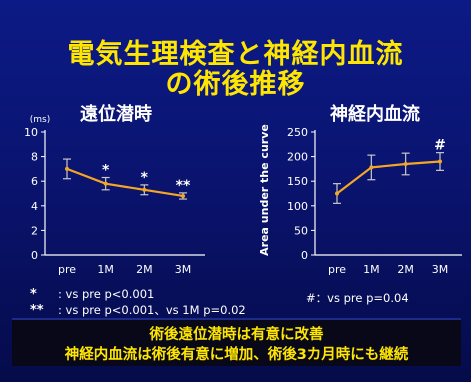 This screenshot has width=471, height=382. I want to click on significance-mark: #, so click(440, 146).